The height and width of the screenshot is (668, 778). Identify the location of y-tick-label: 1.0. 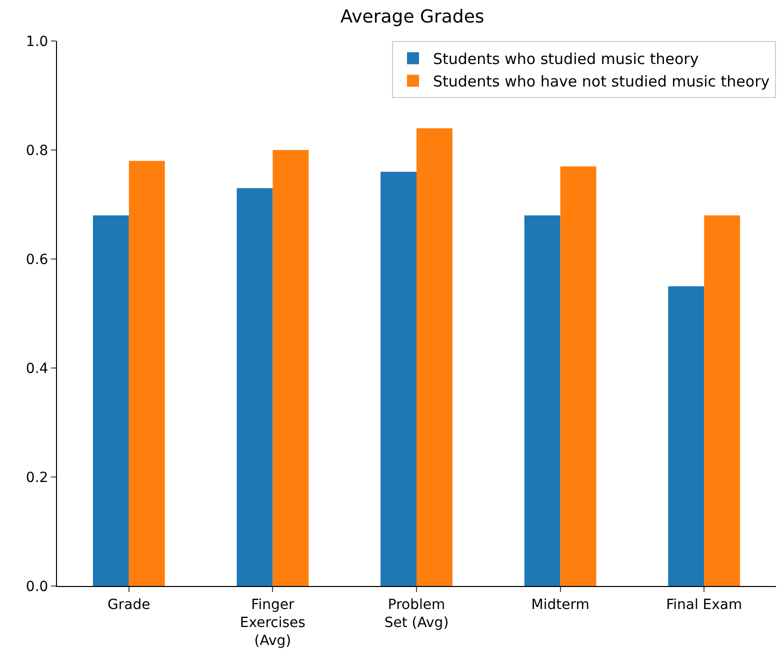
(37, 42).